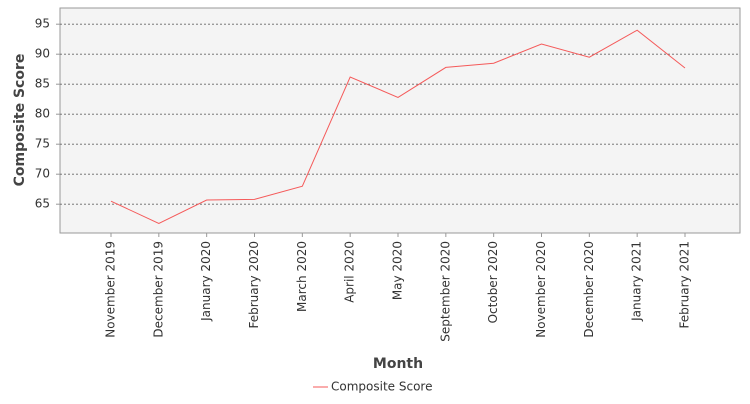 This screenshot has width=750, height=404. Describe the element at coordinates (541, 289) in the screenshot. I see `x-tick-label: November 2020` at that location.